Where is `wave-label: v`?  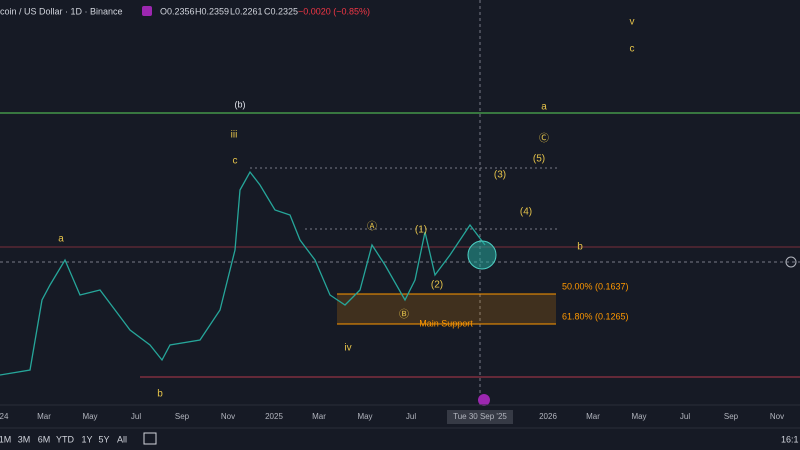
wave-label: v is located at coordinates (632, 22).